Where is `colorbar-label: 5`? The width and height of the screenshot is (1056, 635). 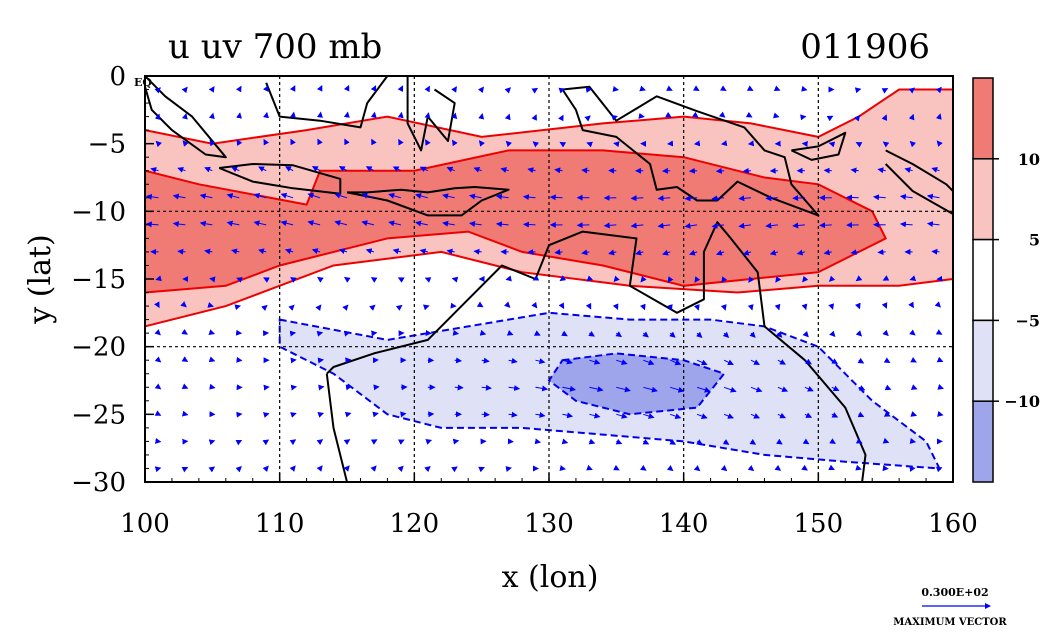
colorbar-label: 5 is located at coordinates (1034, 240).